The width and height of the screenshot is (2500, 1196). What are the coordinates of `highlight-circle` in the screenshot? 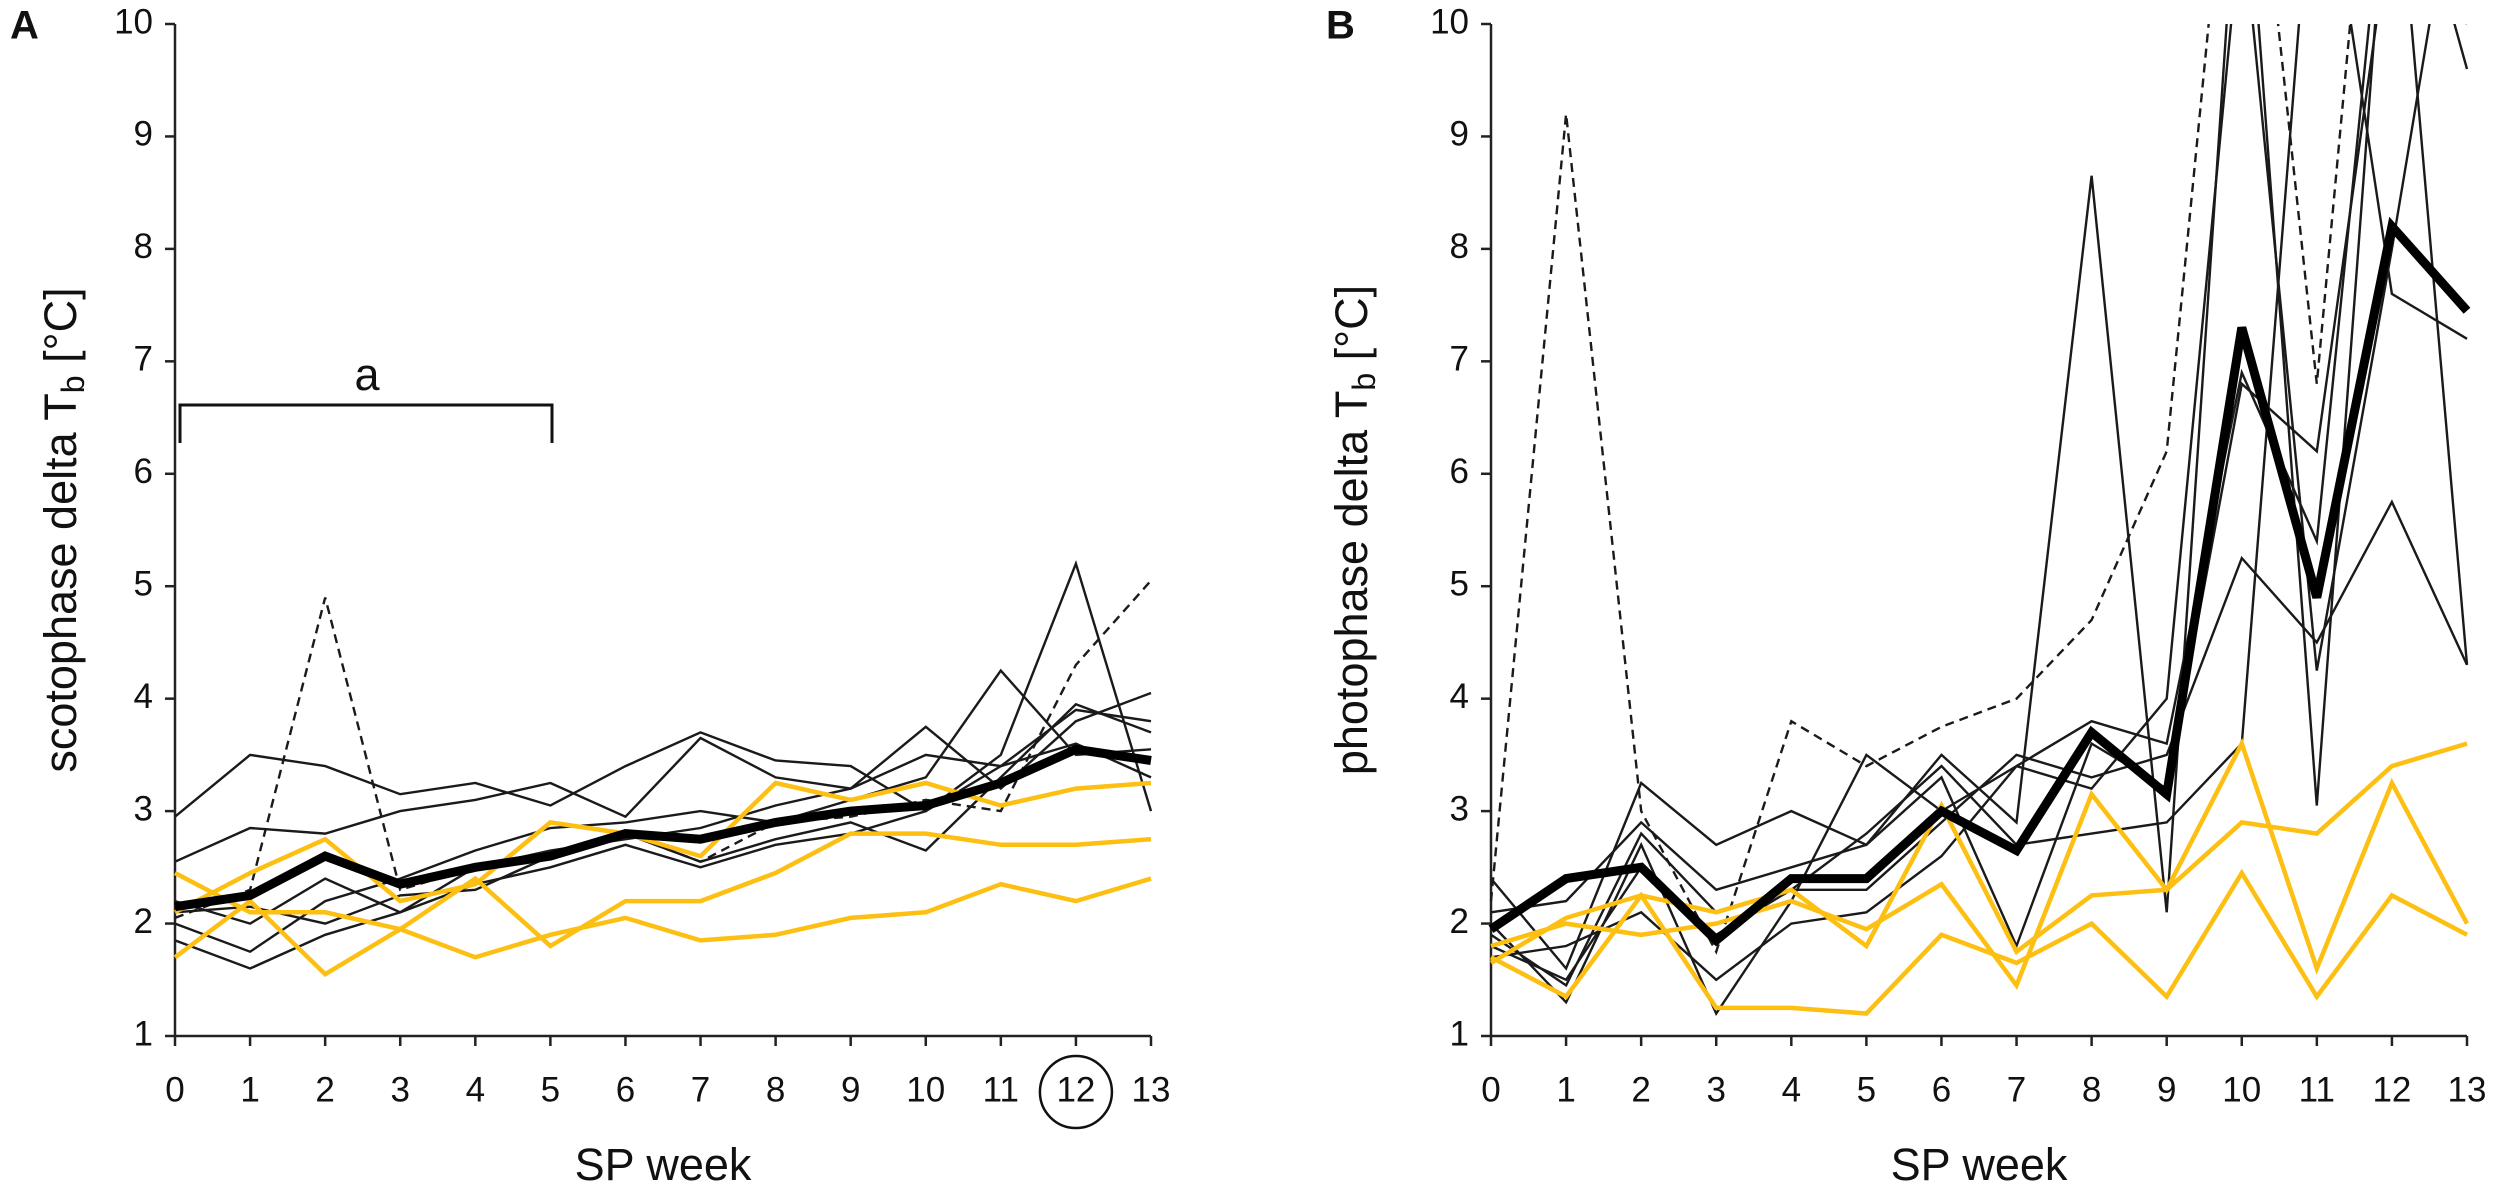 It's located at (1076, 1092).